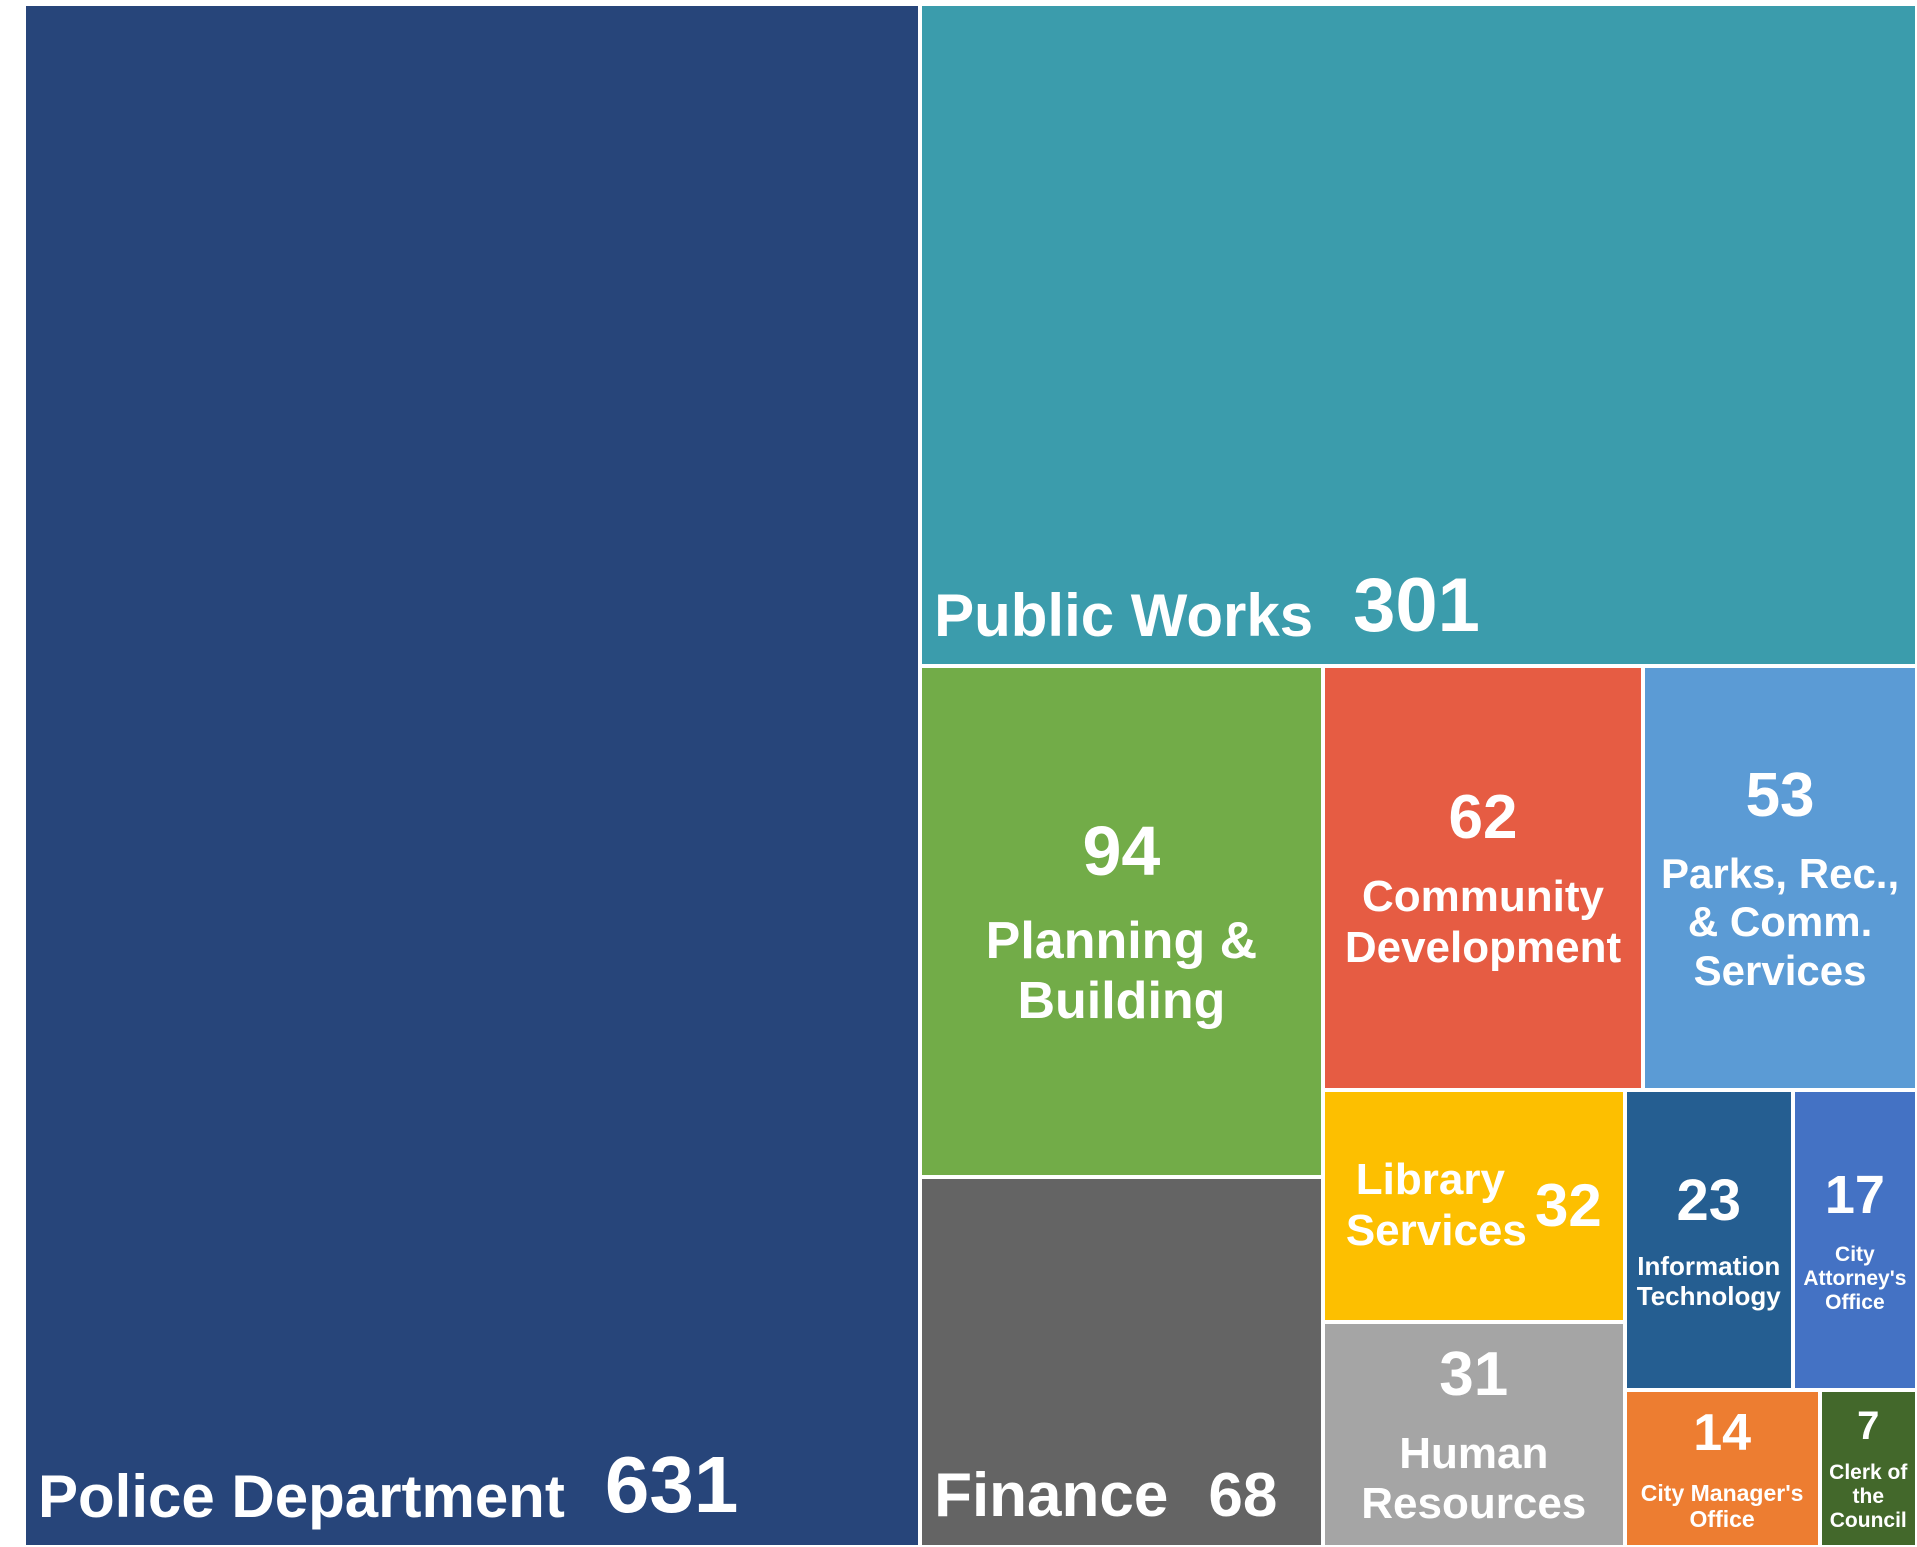  Describe the element at coordinates (1722, 1505) in the screenshot. I see `category-label: City Manager's Office` at that location.